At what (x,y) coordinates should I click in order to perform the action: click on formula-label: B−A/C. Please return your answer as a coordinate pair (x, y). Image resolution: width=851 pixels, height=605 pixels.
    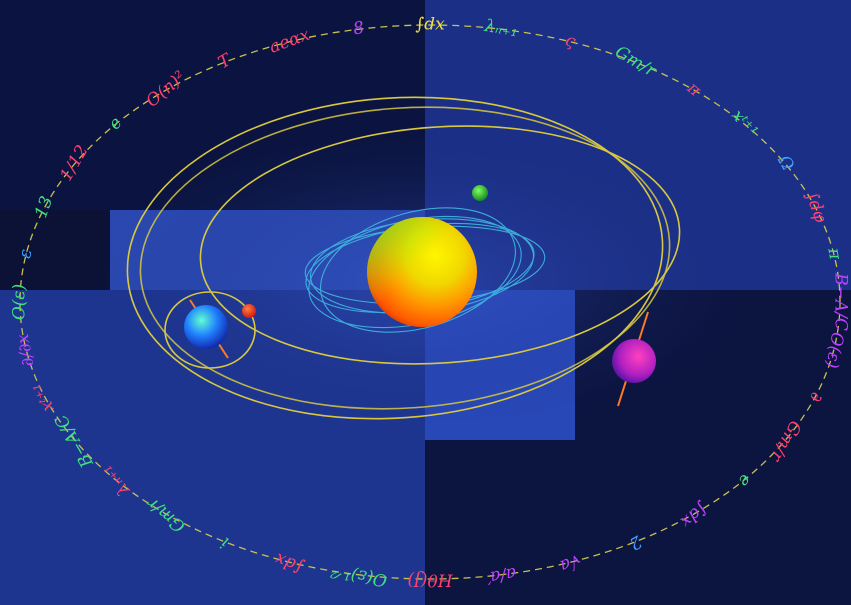
    Looking at the image, I should click on (841, 301).